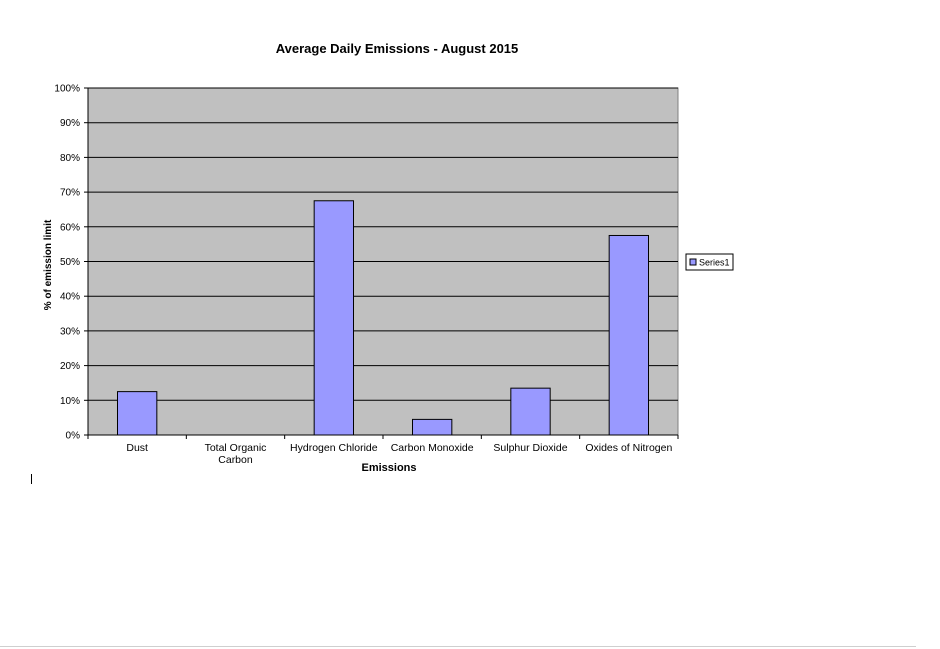 The height and width of the screenshot is (649, 940). I want to click on y-tick-label: 40%, so click(70, 297).